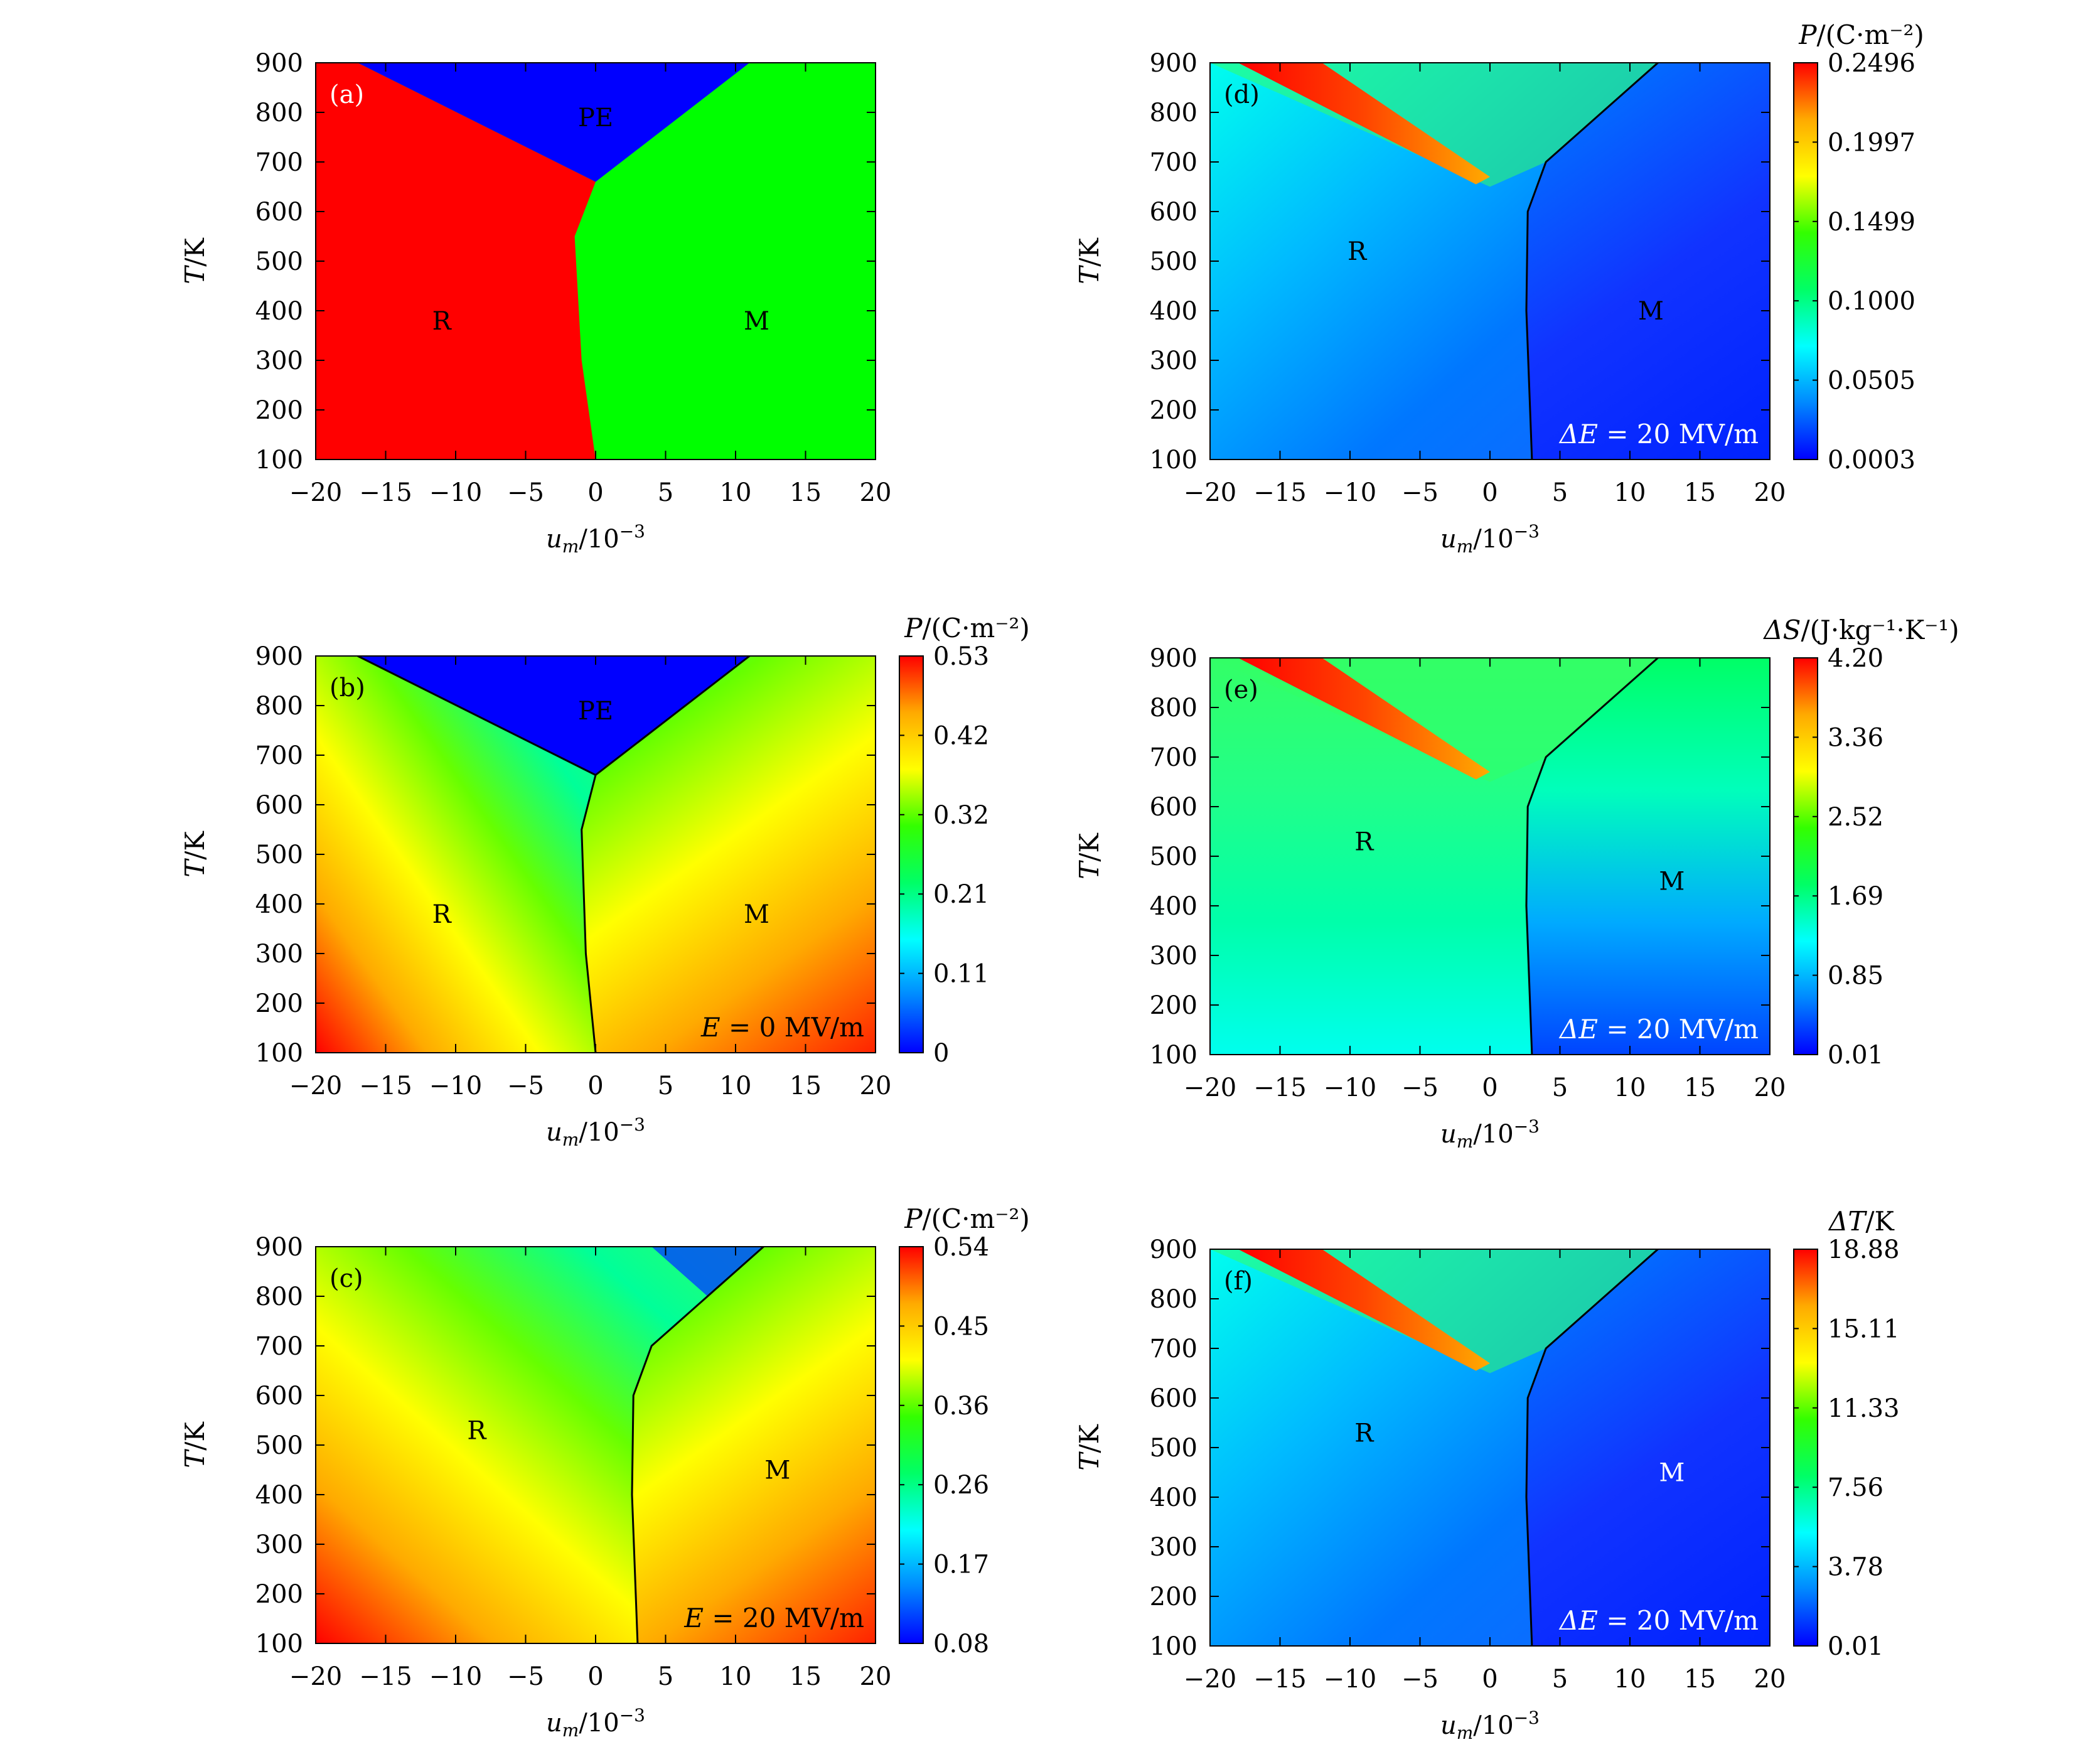 This screenshot has width=2100, height=1747. Describe the element at coordinates (961, 1327) in the screenshot. I see `colorbar-tick-label: 0.45` at that location.